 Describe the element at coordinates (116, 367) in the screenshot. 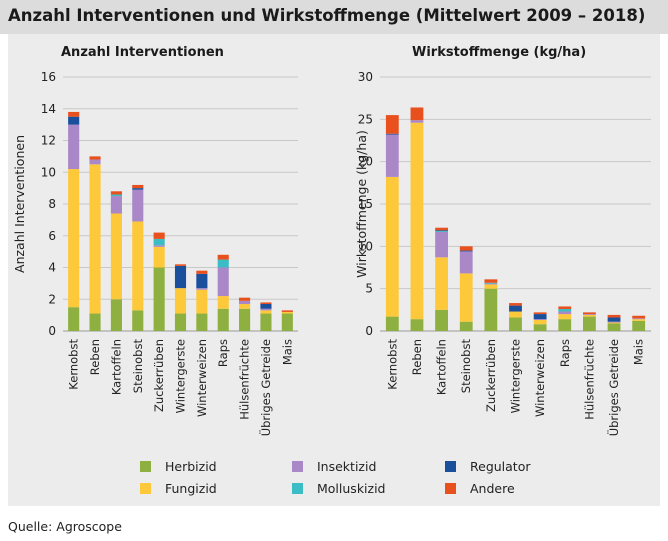

I see `chart1-category-label: Kartoffeln` at that location.